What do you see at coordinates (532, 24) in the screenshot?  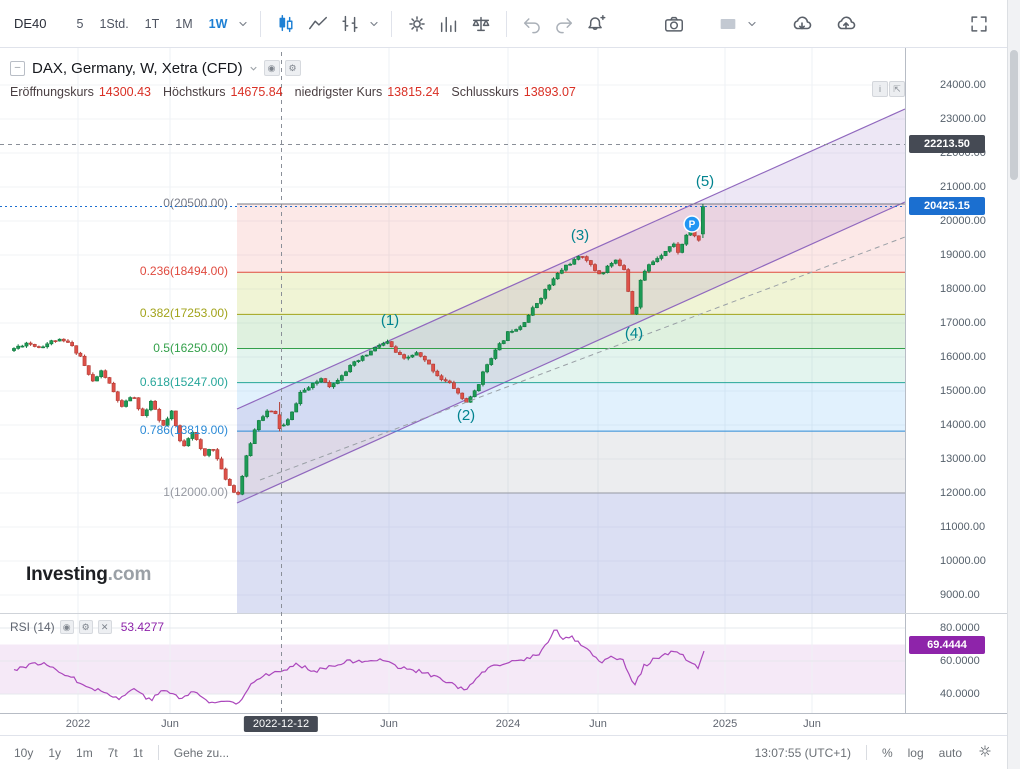 I see `undo-button` at bounding box center [532, 24].